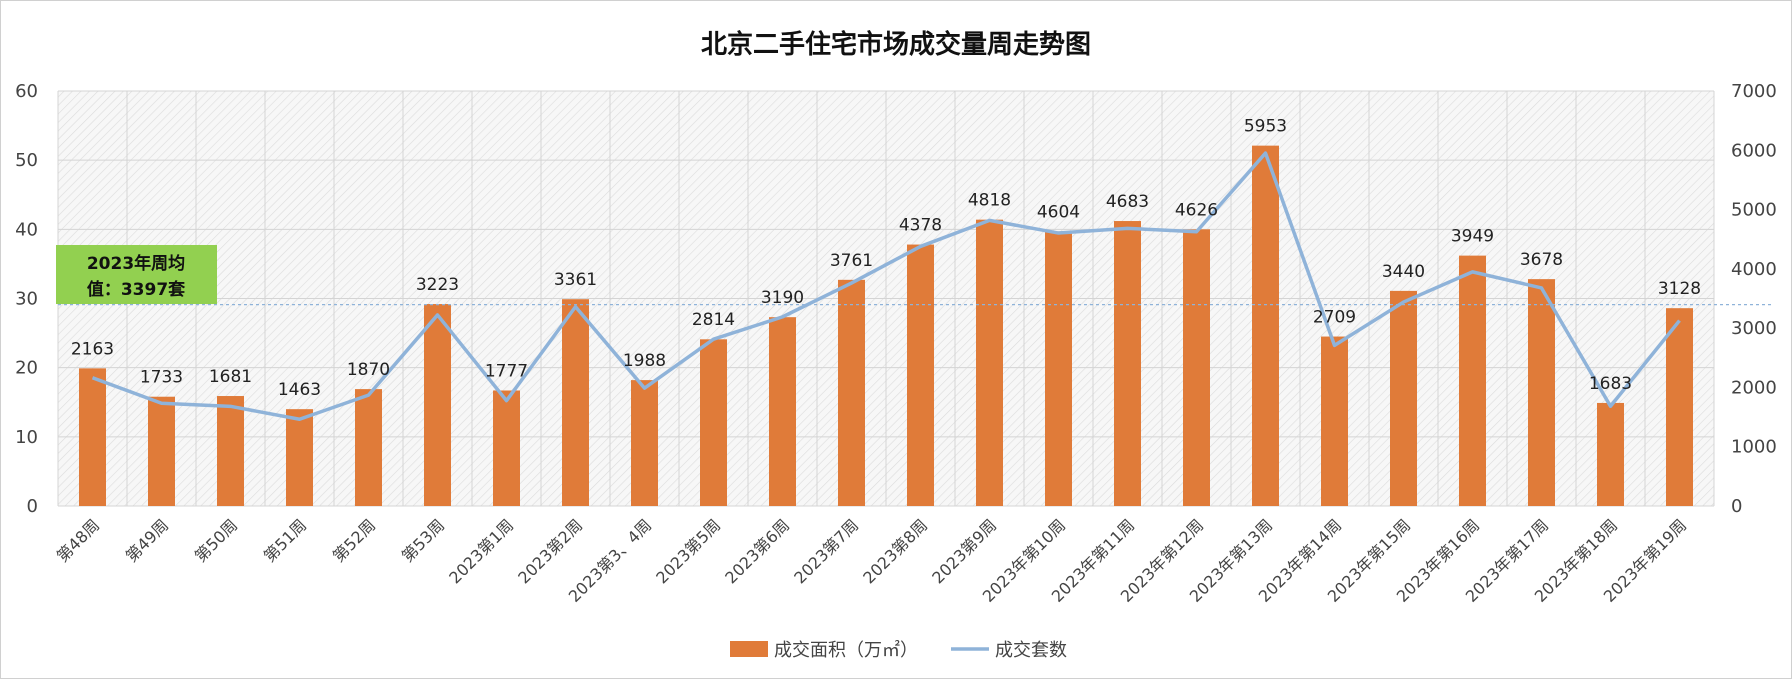  Describe the element at coordinates (644, 361) in the screenshot. I see `data-label: 1988` at that location.